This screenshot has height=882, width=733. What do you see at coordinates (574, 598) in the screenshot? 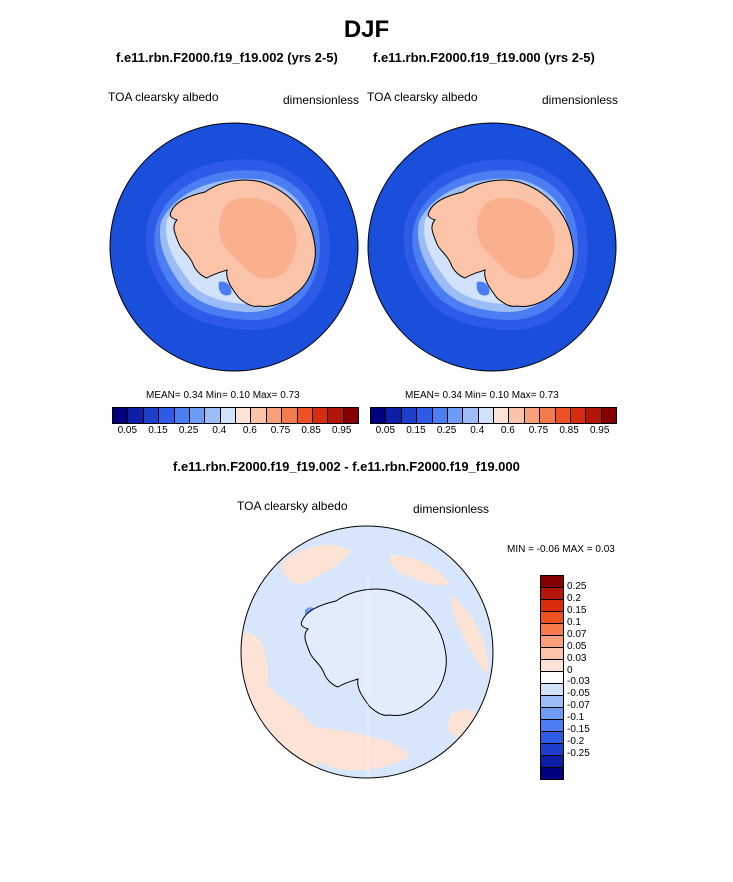
I see `colorbar-tick-label: 0.2` at bounding box center [574, 598].